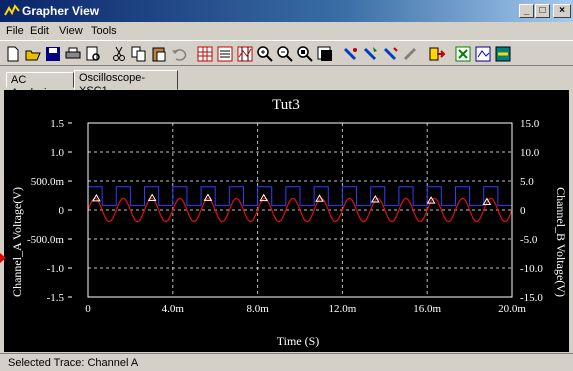 The image size is (573, 371). What do you see at coordinates (45, 240) in the screenshot?
I see `y-tick-label: -500.0m` at bounding box center [45, 240].